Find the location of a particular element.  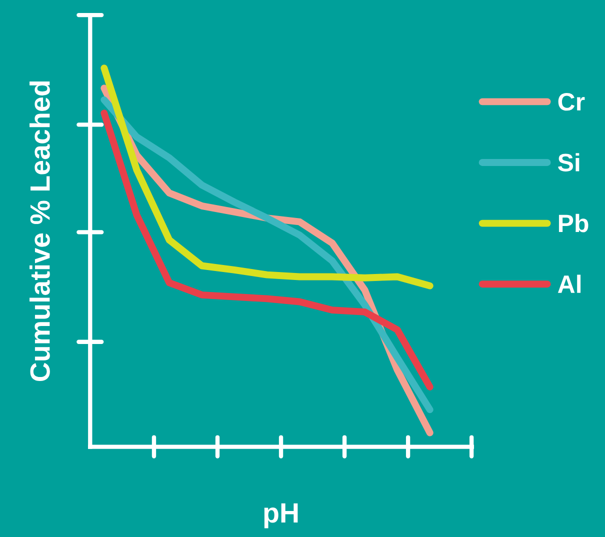

legend-label: Cr is located at coordinates (571, 101).